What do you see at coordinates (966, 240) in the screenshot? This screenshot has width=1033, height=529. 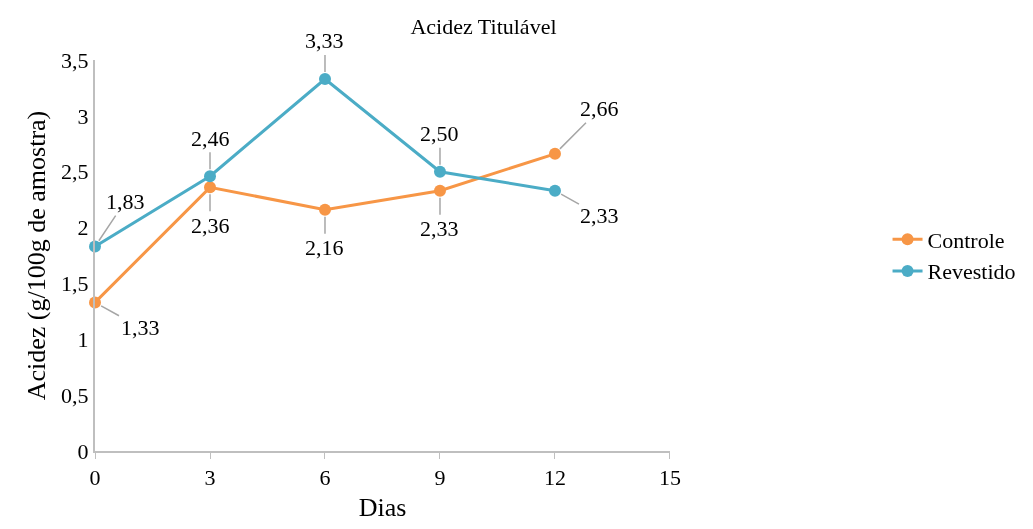 I see `legend-label: Controle` at bounding box center [966, 240].